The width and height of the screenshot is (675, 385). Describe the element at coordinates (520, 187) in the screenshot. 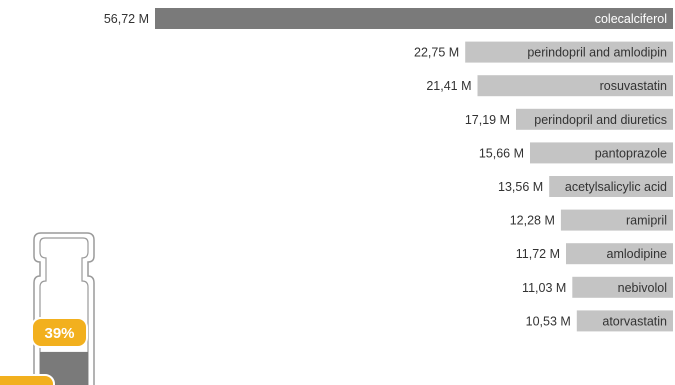

I see `value-label: 13,56 M` at that location.